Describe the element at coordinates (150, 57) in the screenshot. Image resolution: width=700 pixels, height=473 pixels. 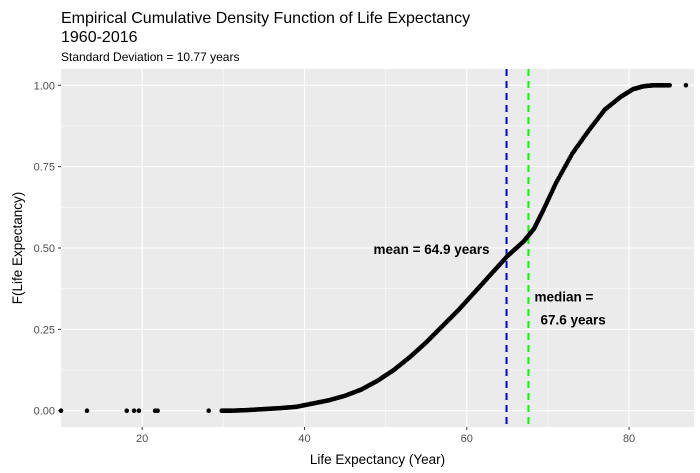
I see `chart-subtitle: Standard Deviation = 10.77 years` at that location.